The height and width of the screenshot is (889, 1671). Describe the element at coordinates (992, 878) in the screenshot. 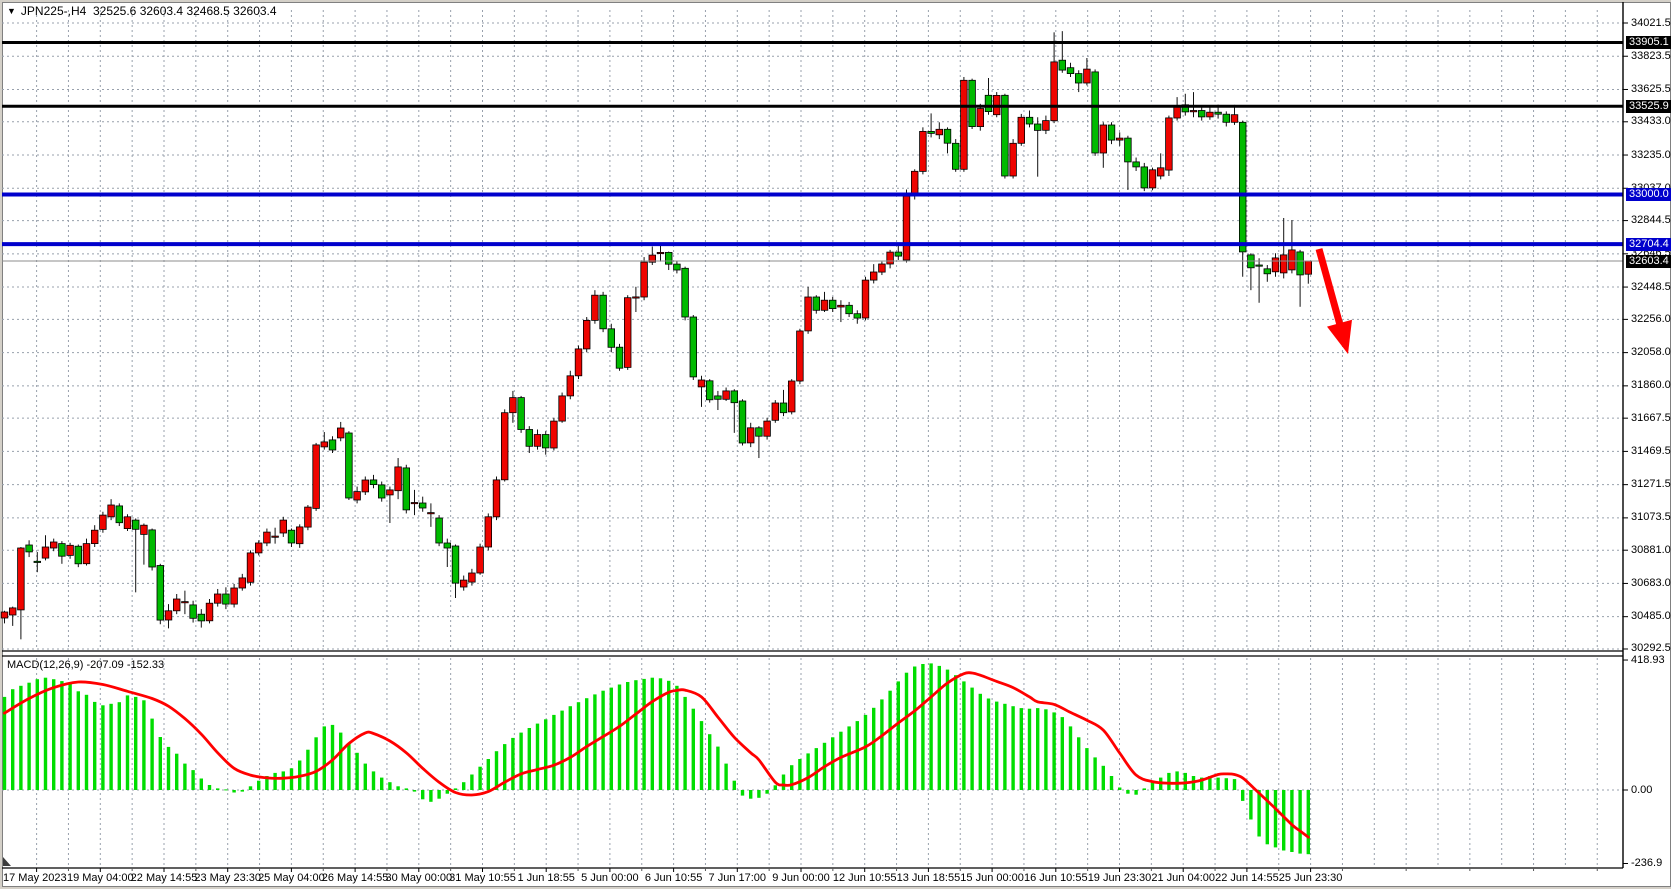

I see `time-axis-label: 15 Jun 00:00` at that location.